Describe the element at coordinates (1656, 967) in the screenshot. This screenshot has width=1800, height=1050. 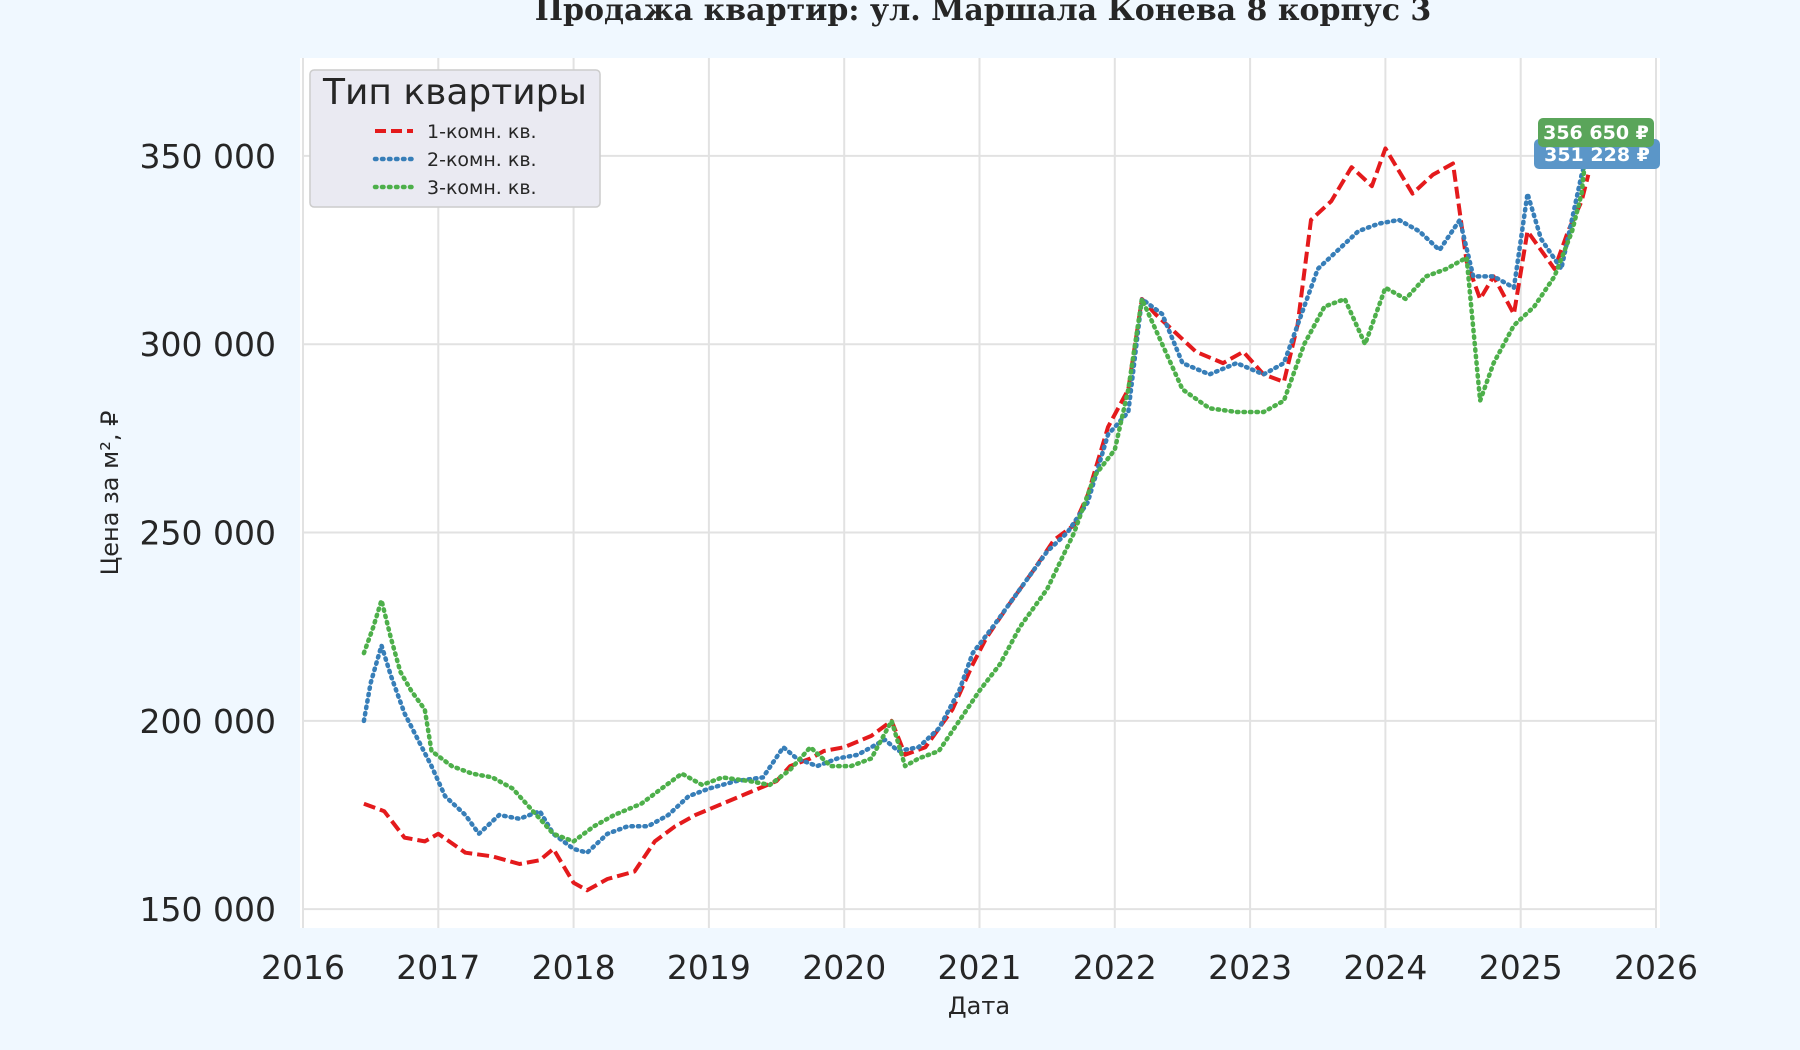
I see `x-tick-label: 2026` at that location.